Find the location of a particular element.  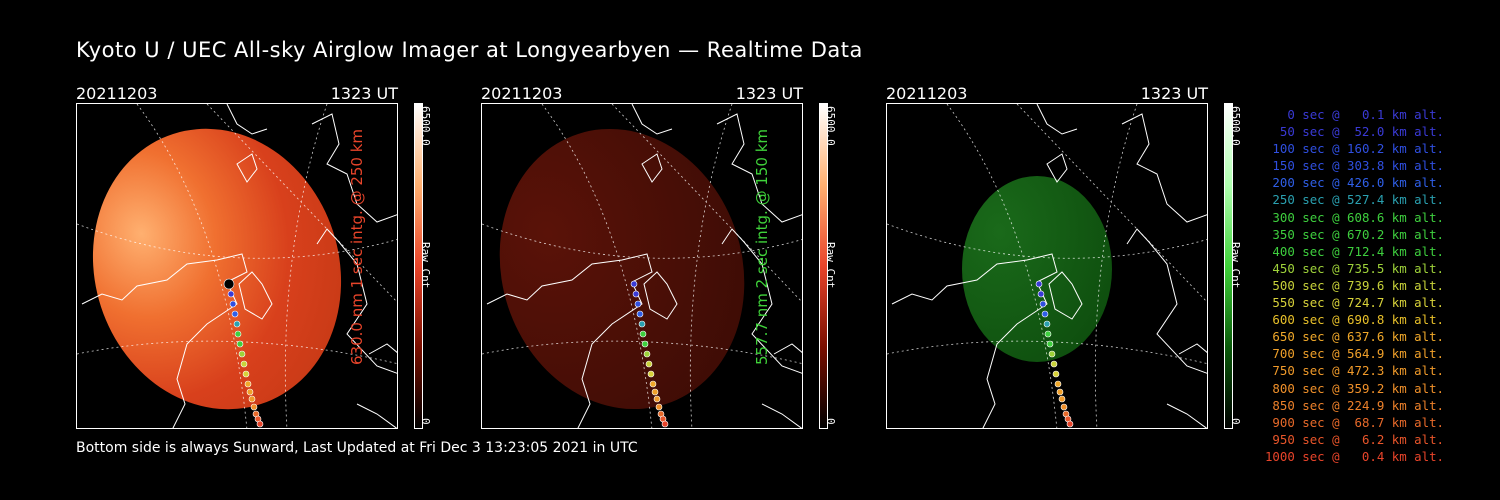

legend-row: 400 sec @ 712.4 km alt. is located at coordinates (1358, 251).